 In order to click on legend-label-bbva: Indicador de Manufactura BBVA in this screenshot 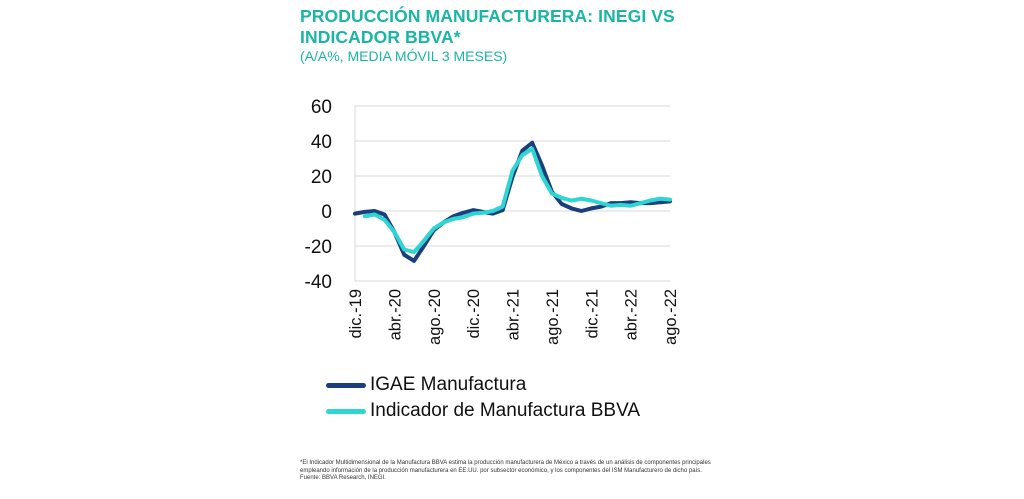, I will do `click(505, 410)`.